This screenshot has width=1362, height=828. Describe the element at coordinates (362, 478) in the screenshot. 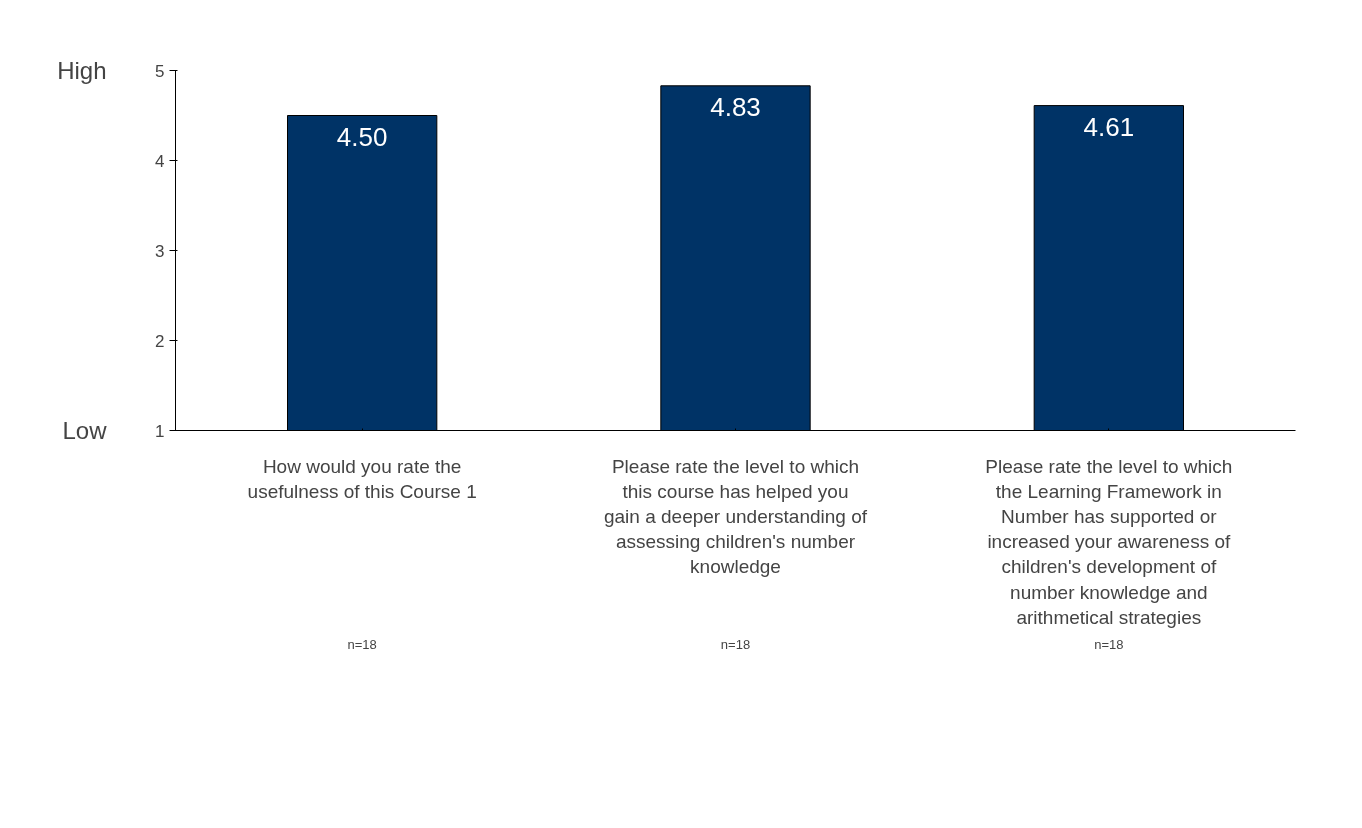

I see `x-tick-label: How would you rate the usefulness of this Course 1` at that location.